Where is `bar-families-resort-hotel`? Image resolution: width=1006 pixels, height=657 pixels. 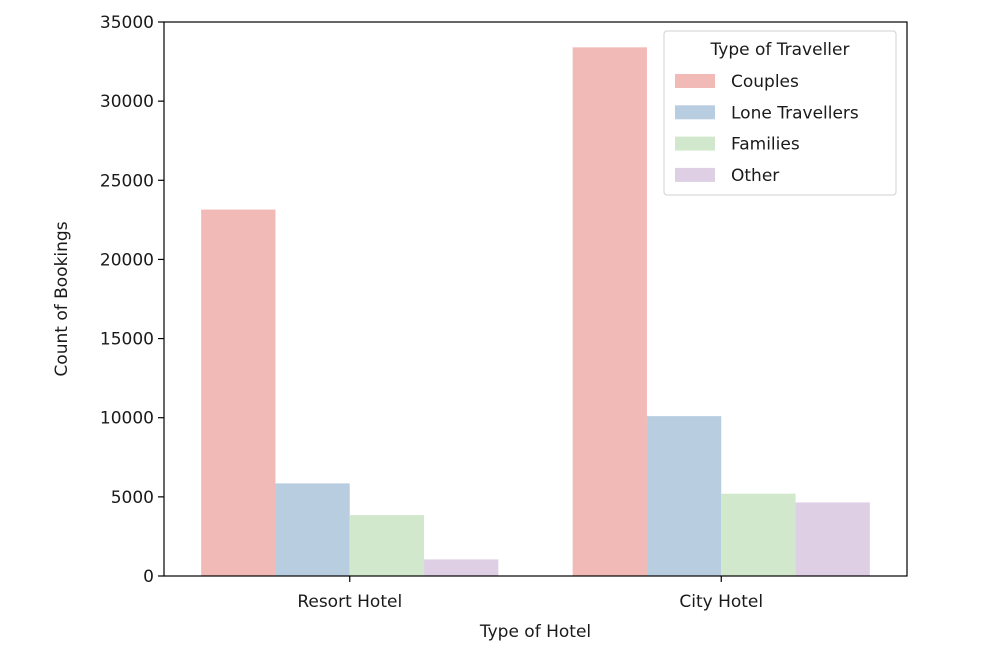 bar-families-resort-hotel is located at coordinates (387, 545).